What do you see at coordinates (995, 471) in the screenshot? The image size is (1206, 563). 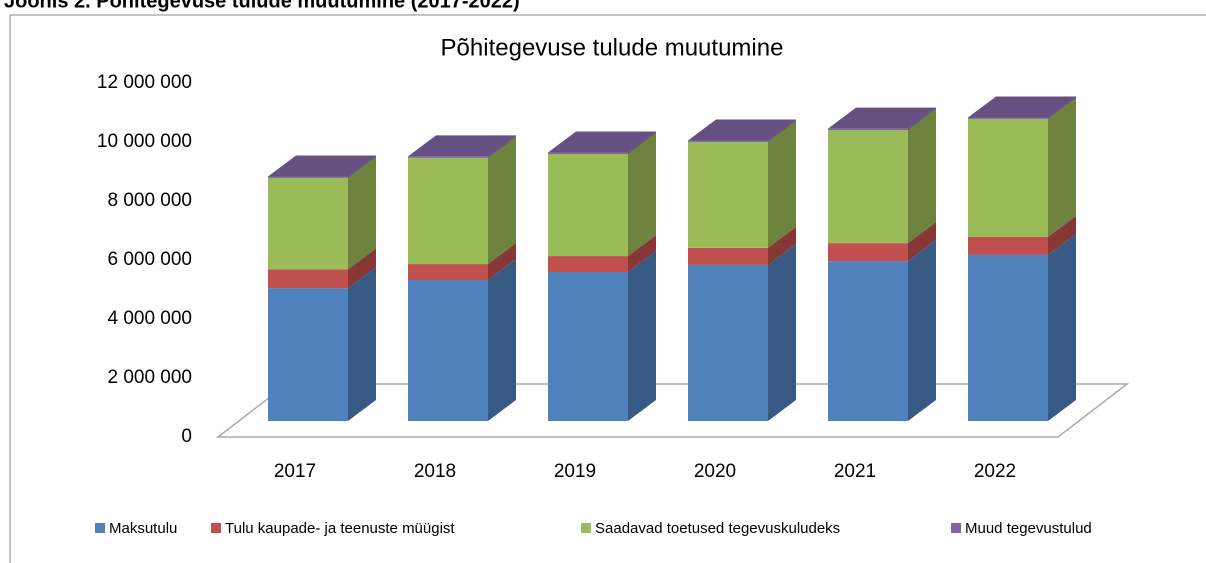 I see `x-tick-label: 2022` at bounding box center [995, 471].